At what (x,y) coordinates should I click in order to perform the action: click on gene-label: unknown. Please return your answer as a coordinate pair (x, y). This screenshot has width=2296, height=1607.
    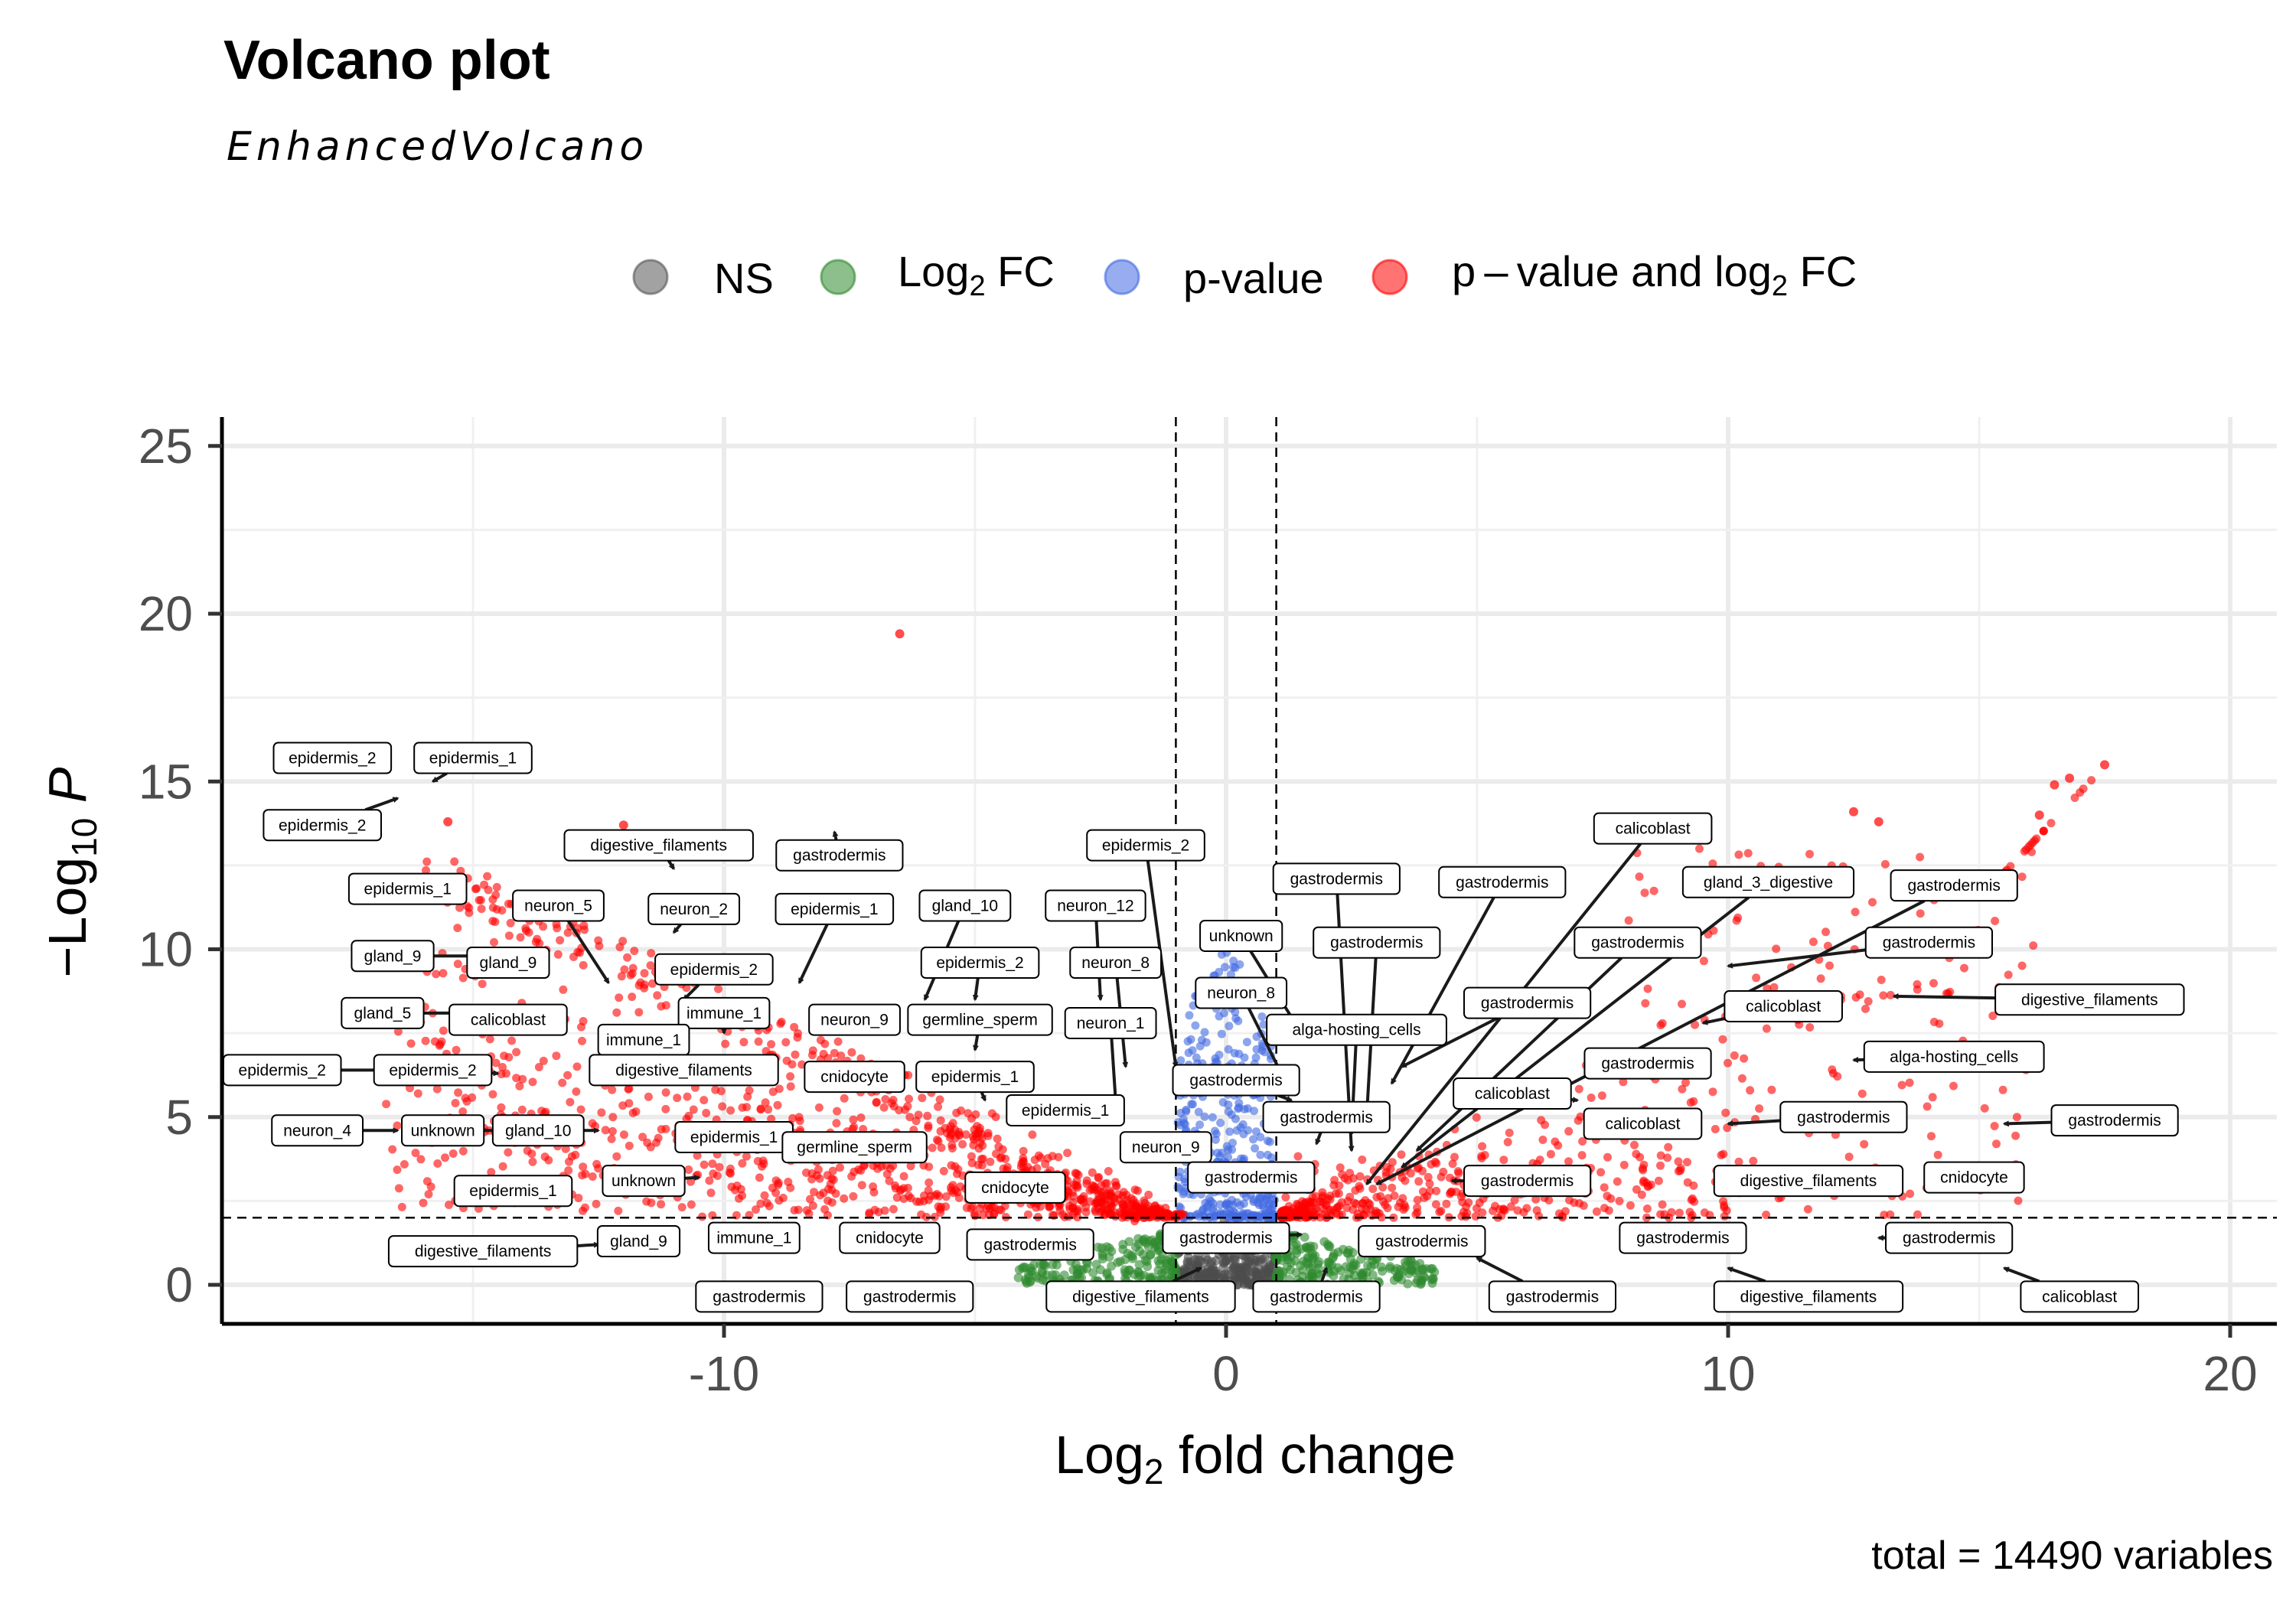
    Looking at the image, I should click on (443, 1130).